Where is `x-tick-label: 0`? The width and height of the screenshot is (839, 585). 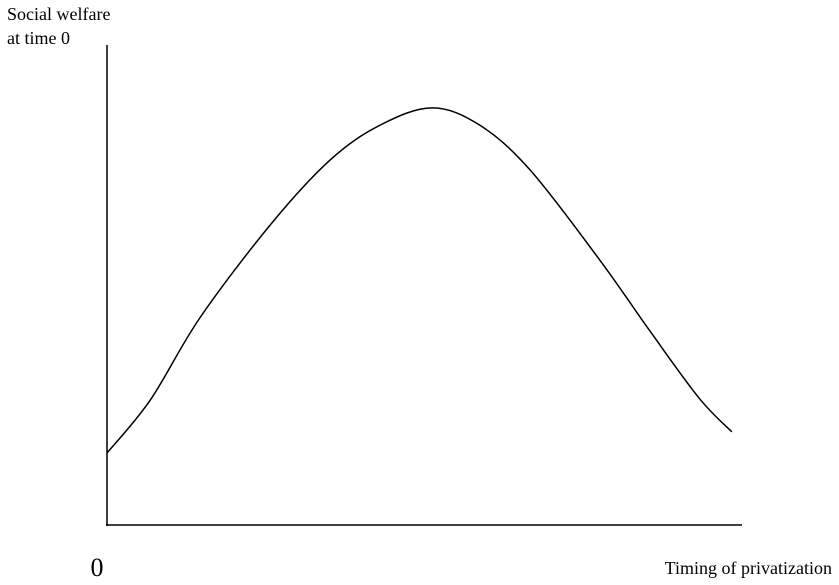 x-tick-label: 0 is located at coordinates (97, 567).